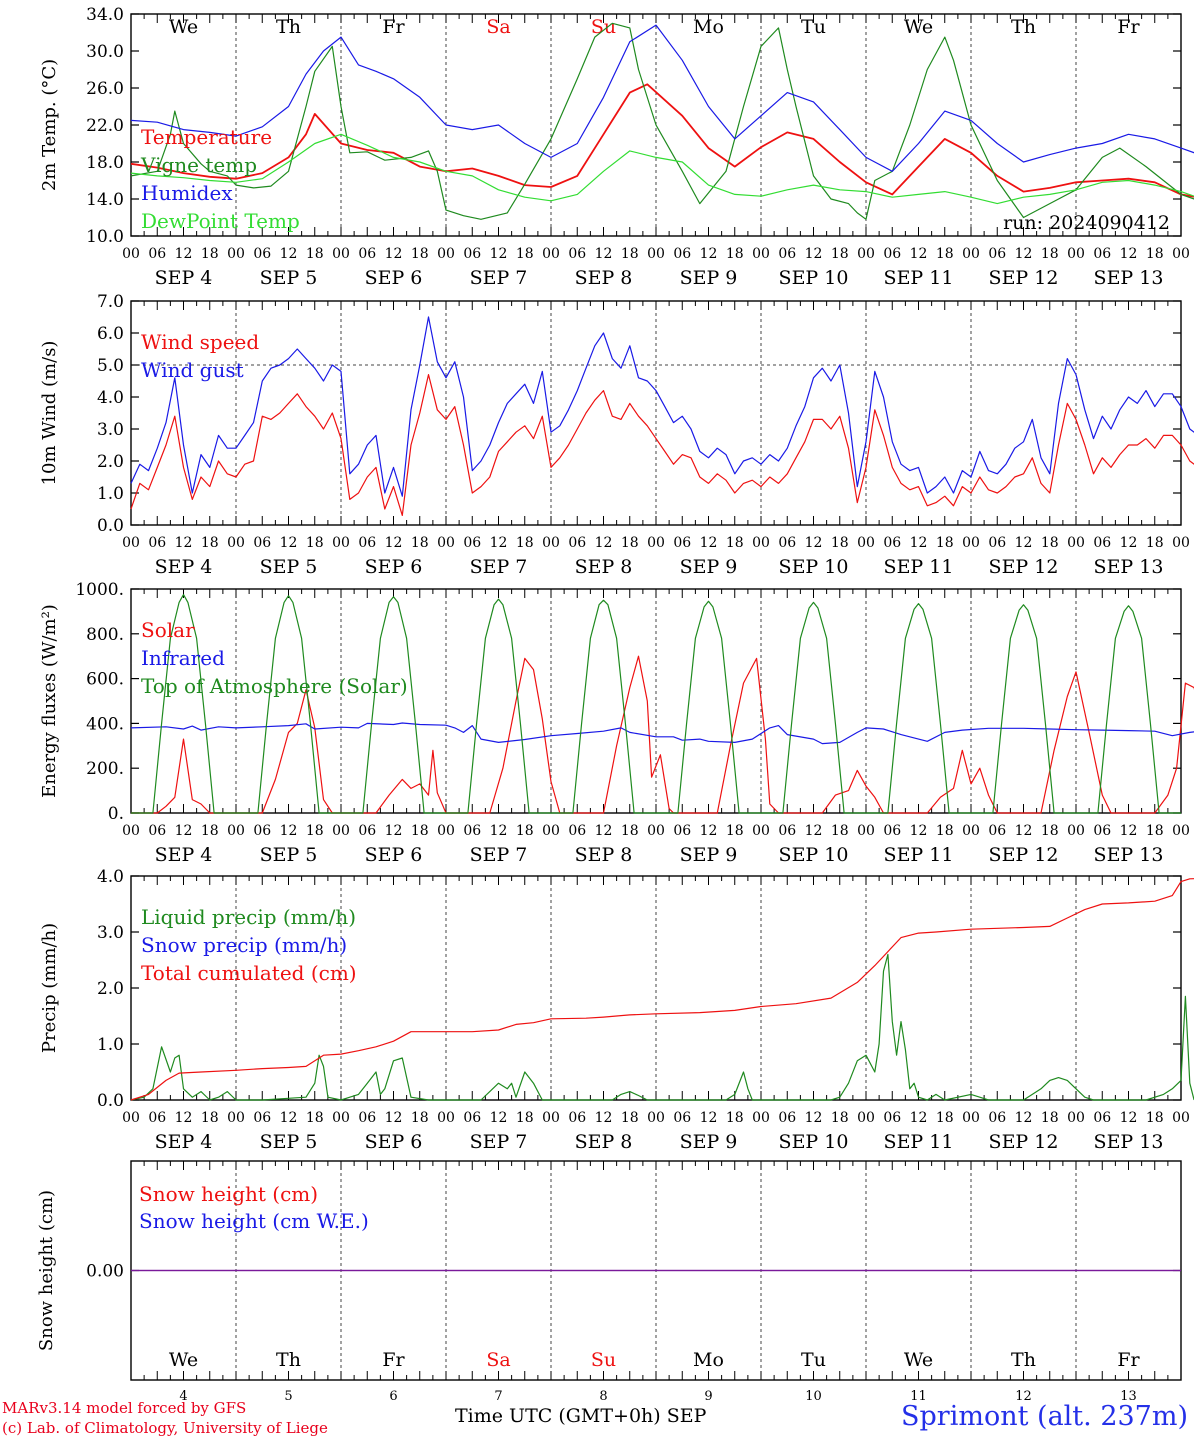 This screenshot has height=1440, width=1194. Describe the element at coordinates (1086, 223) in the screenshot. I see `temp-run-label: run: 2024090412` at that location.